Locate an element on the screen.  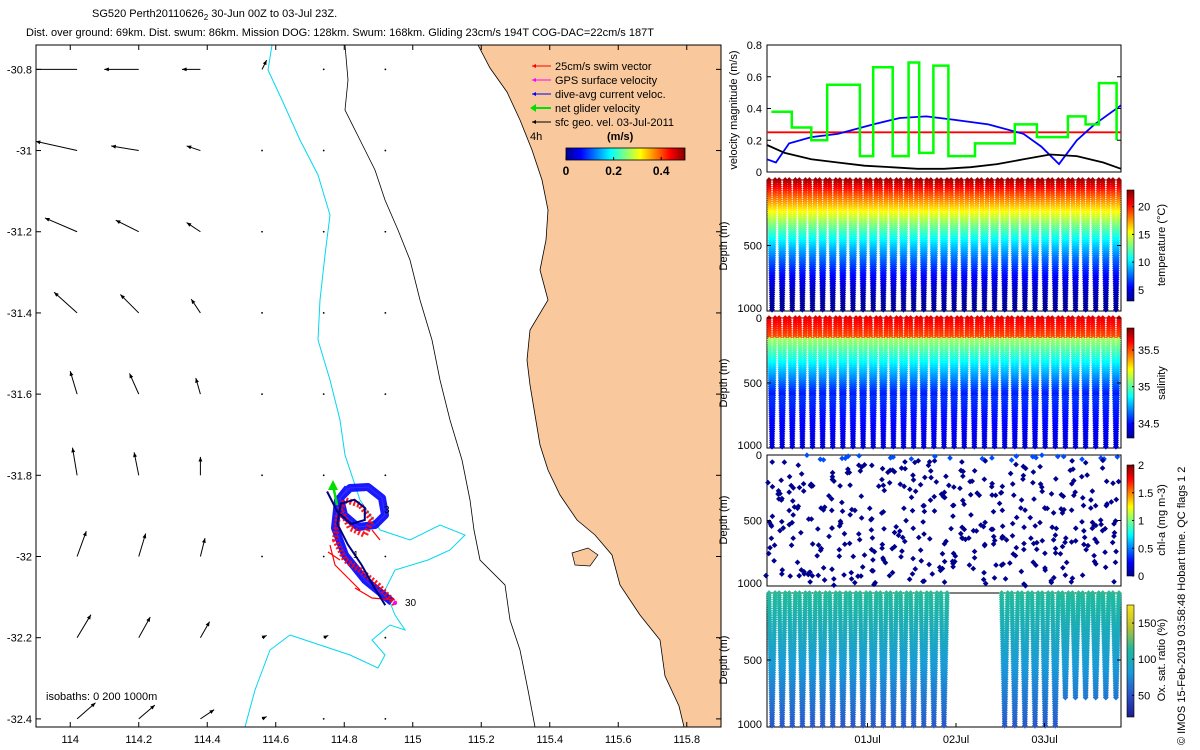
legend-item-geo: sfc geo. vel. 03-Jul-2011 is located at coordinates (614, 123).